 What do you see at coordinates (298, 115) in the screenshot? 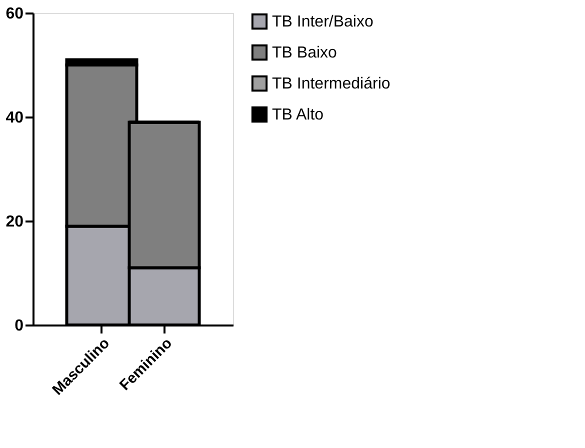
I see `legend-label: TB Alto` at bounding box center [298, 115].